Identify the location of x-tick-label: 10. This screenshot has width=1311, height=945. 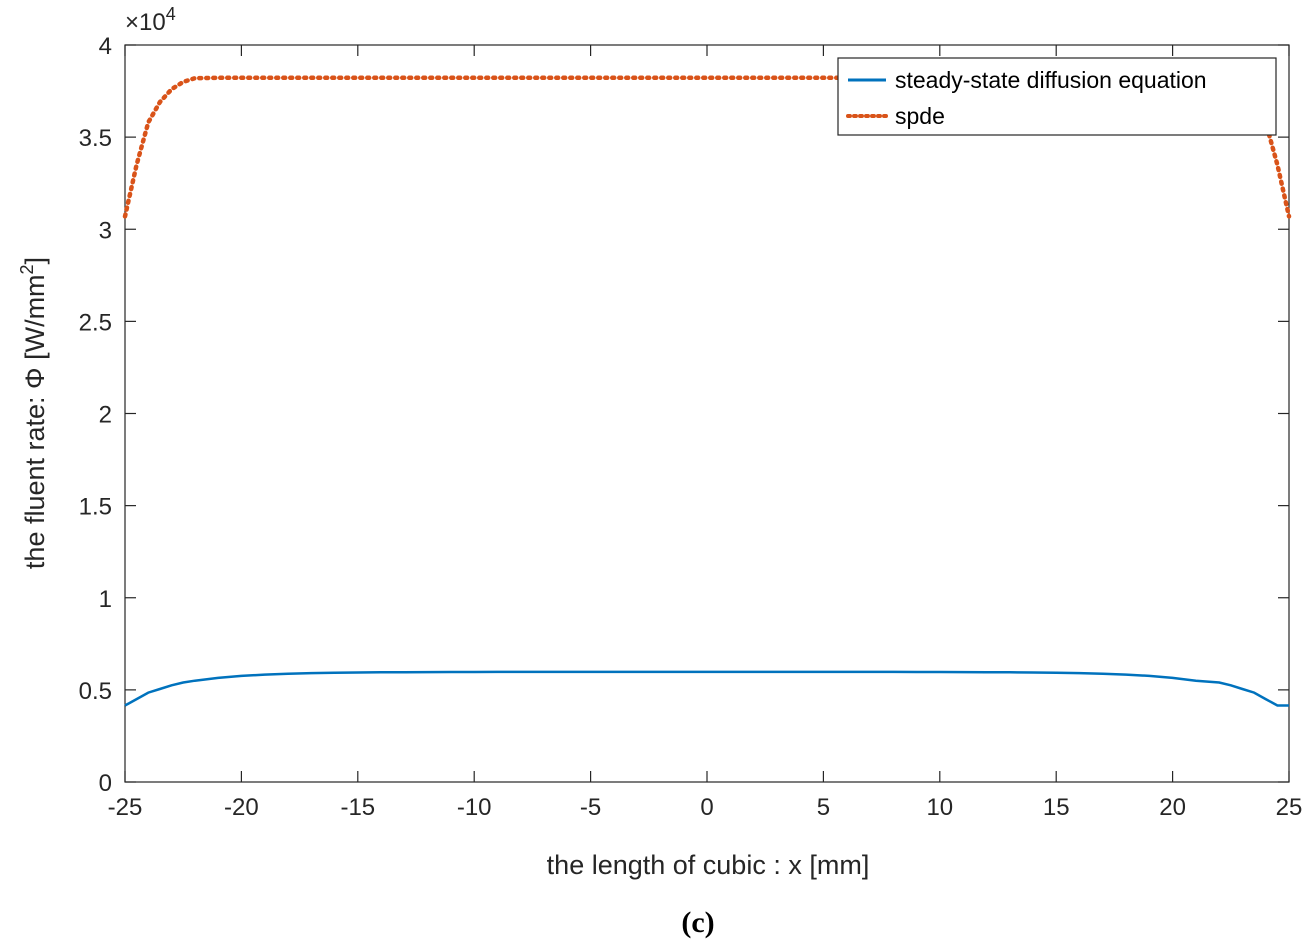
(939, 807).